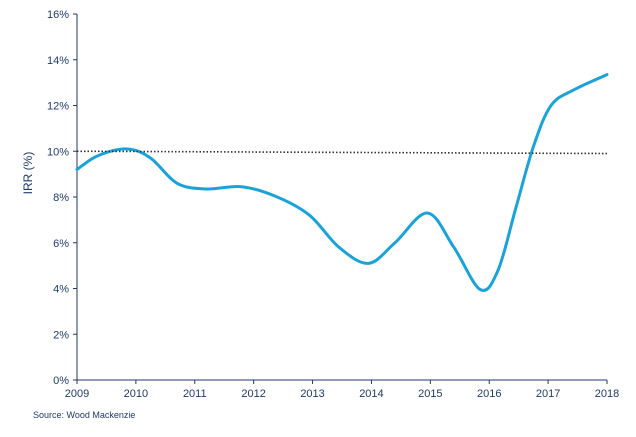 The image size is (636, 437). Describe the element at coordinates (58, 152) in the screenshot. I see `y-tick-label: 10%` at that location.